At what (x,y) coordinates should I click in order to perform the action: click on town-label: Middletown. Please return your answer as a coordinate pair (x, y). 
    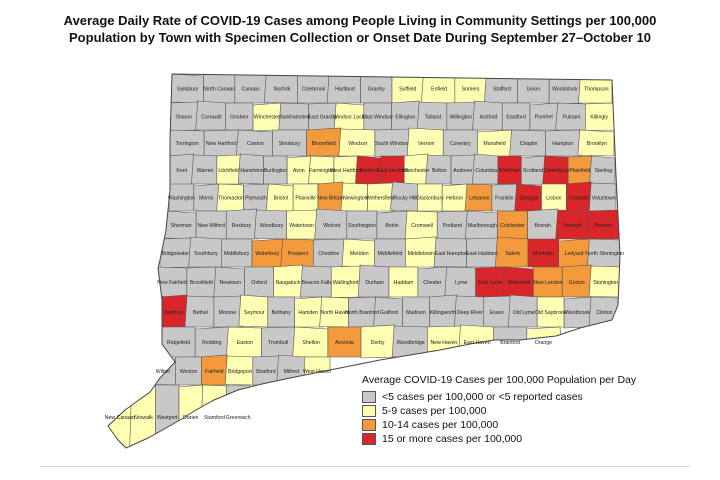
    Looking at the image, I should click on (421, 254).